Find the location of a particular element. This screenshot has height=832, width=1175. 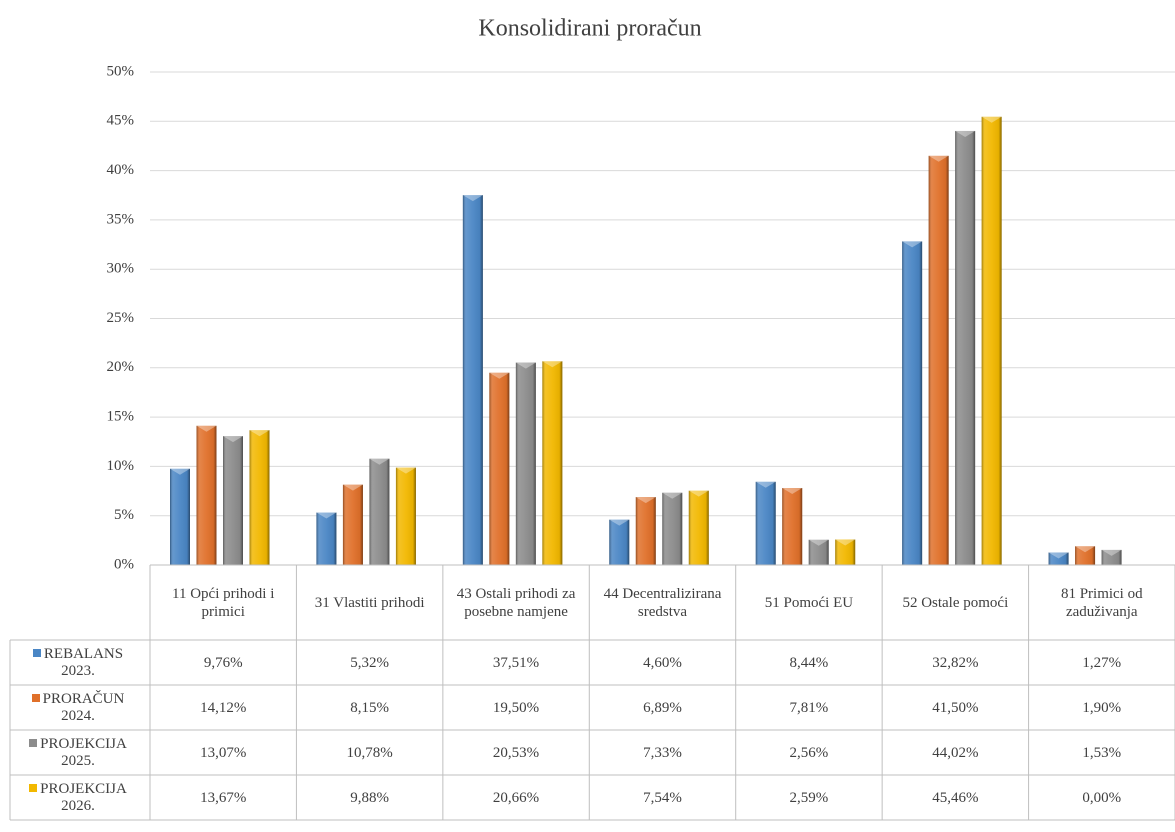

value-label: 20,53% is located at coordinates (516, 752).